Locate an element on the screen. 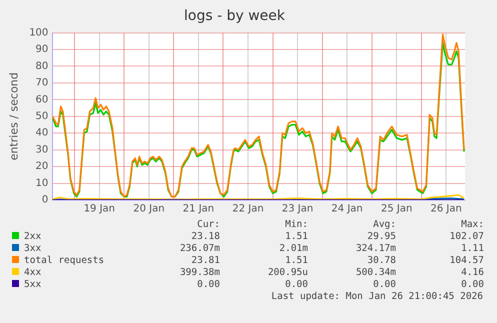 Image resolution: width=497 pixels, height=323 pixels. x-tick-label: 24 Jan is located at coordinates (347, 209).